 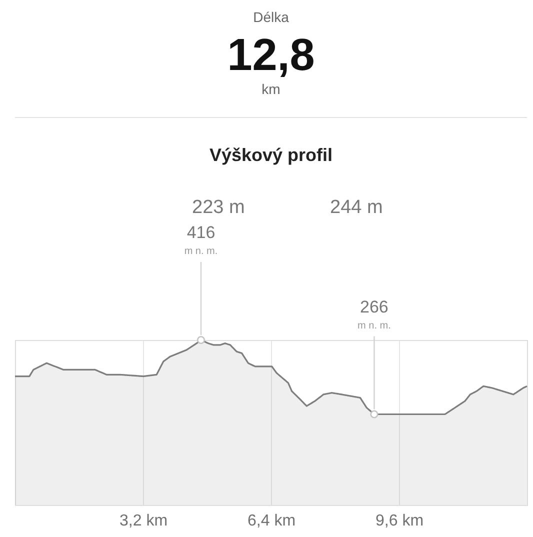 What do you see at coordinates (201, 232) in the screenshot?
I see `annotation: 416` at bounding box center [201, 232].